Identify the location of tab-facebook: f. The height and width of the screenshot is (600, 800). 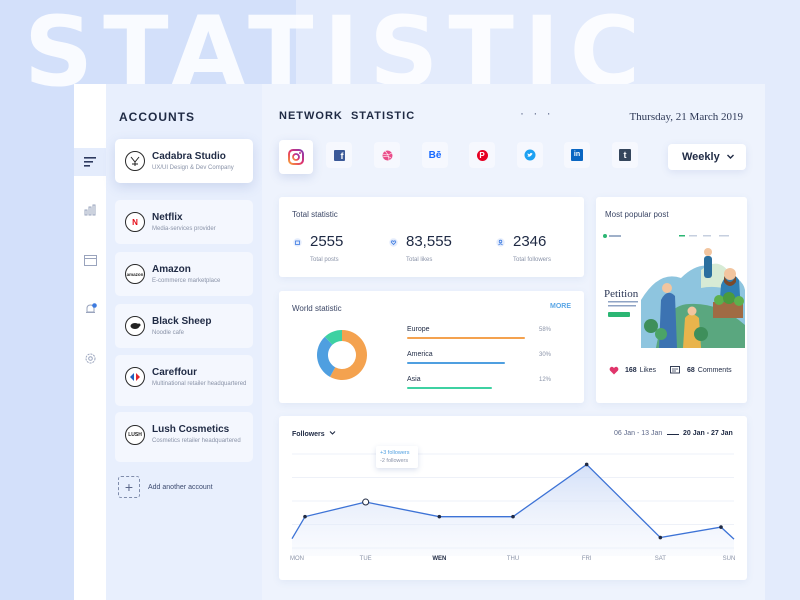
(339, 155).